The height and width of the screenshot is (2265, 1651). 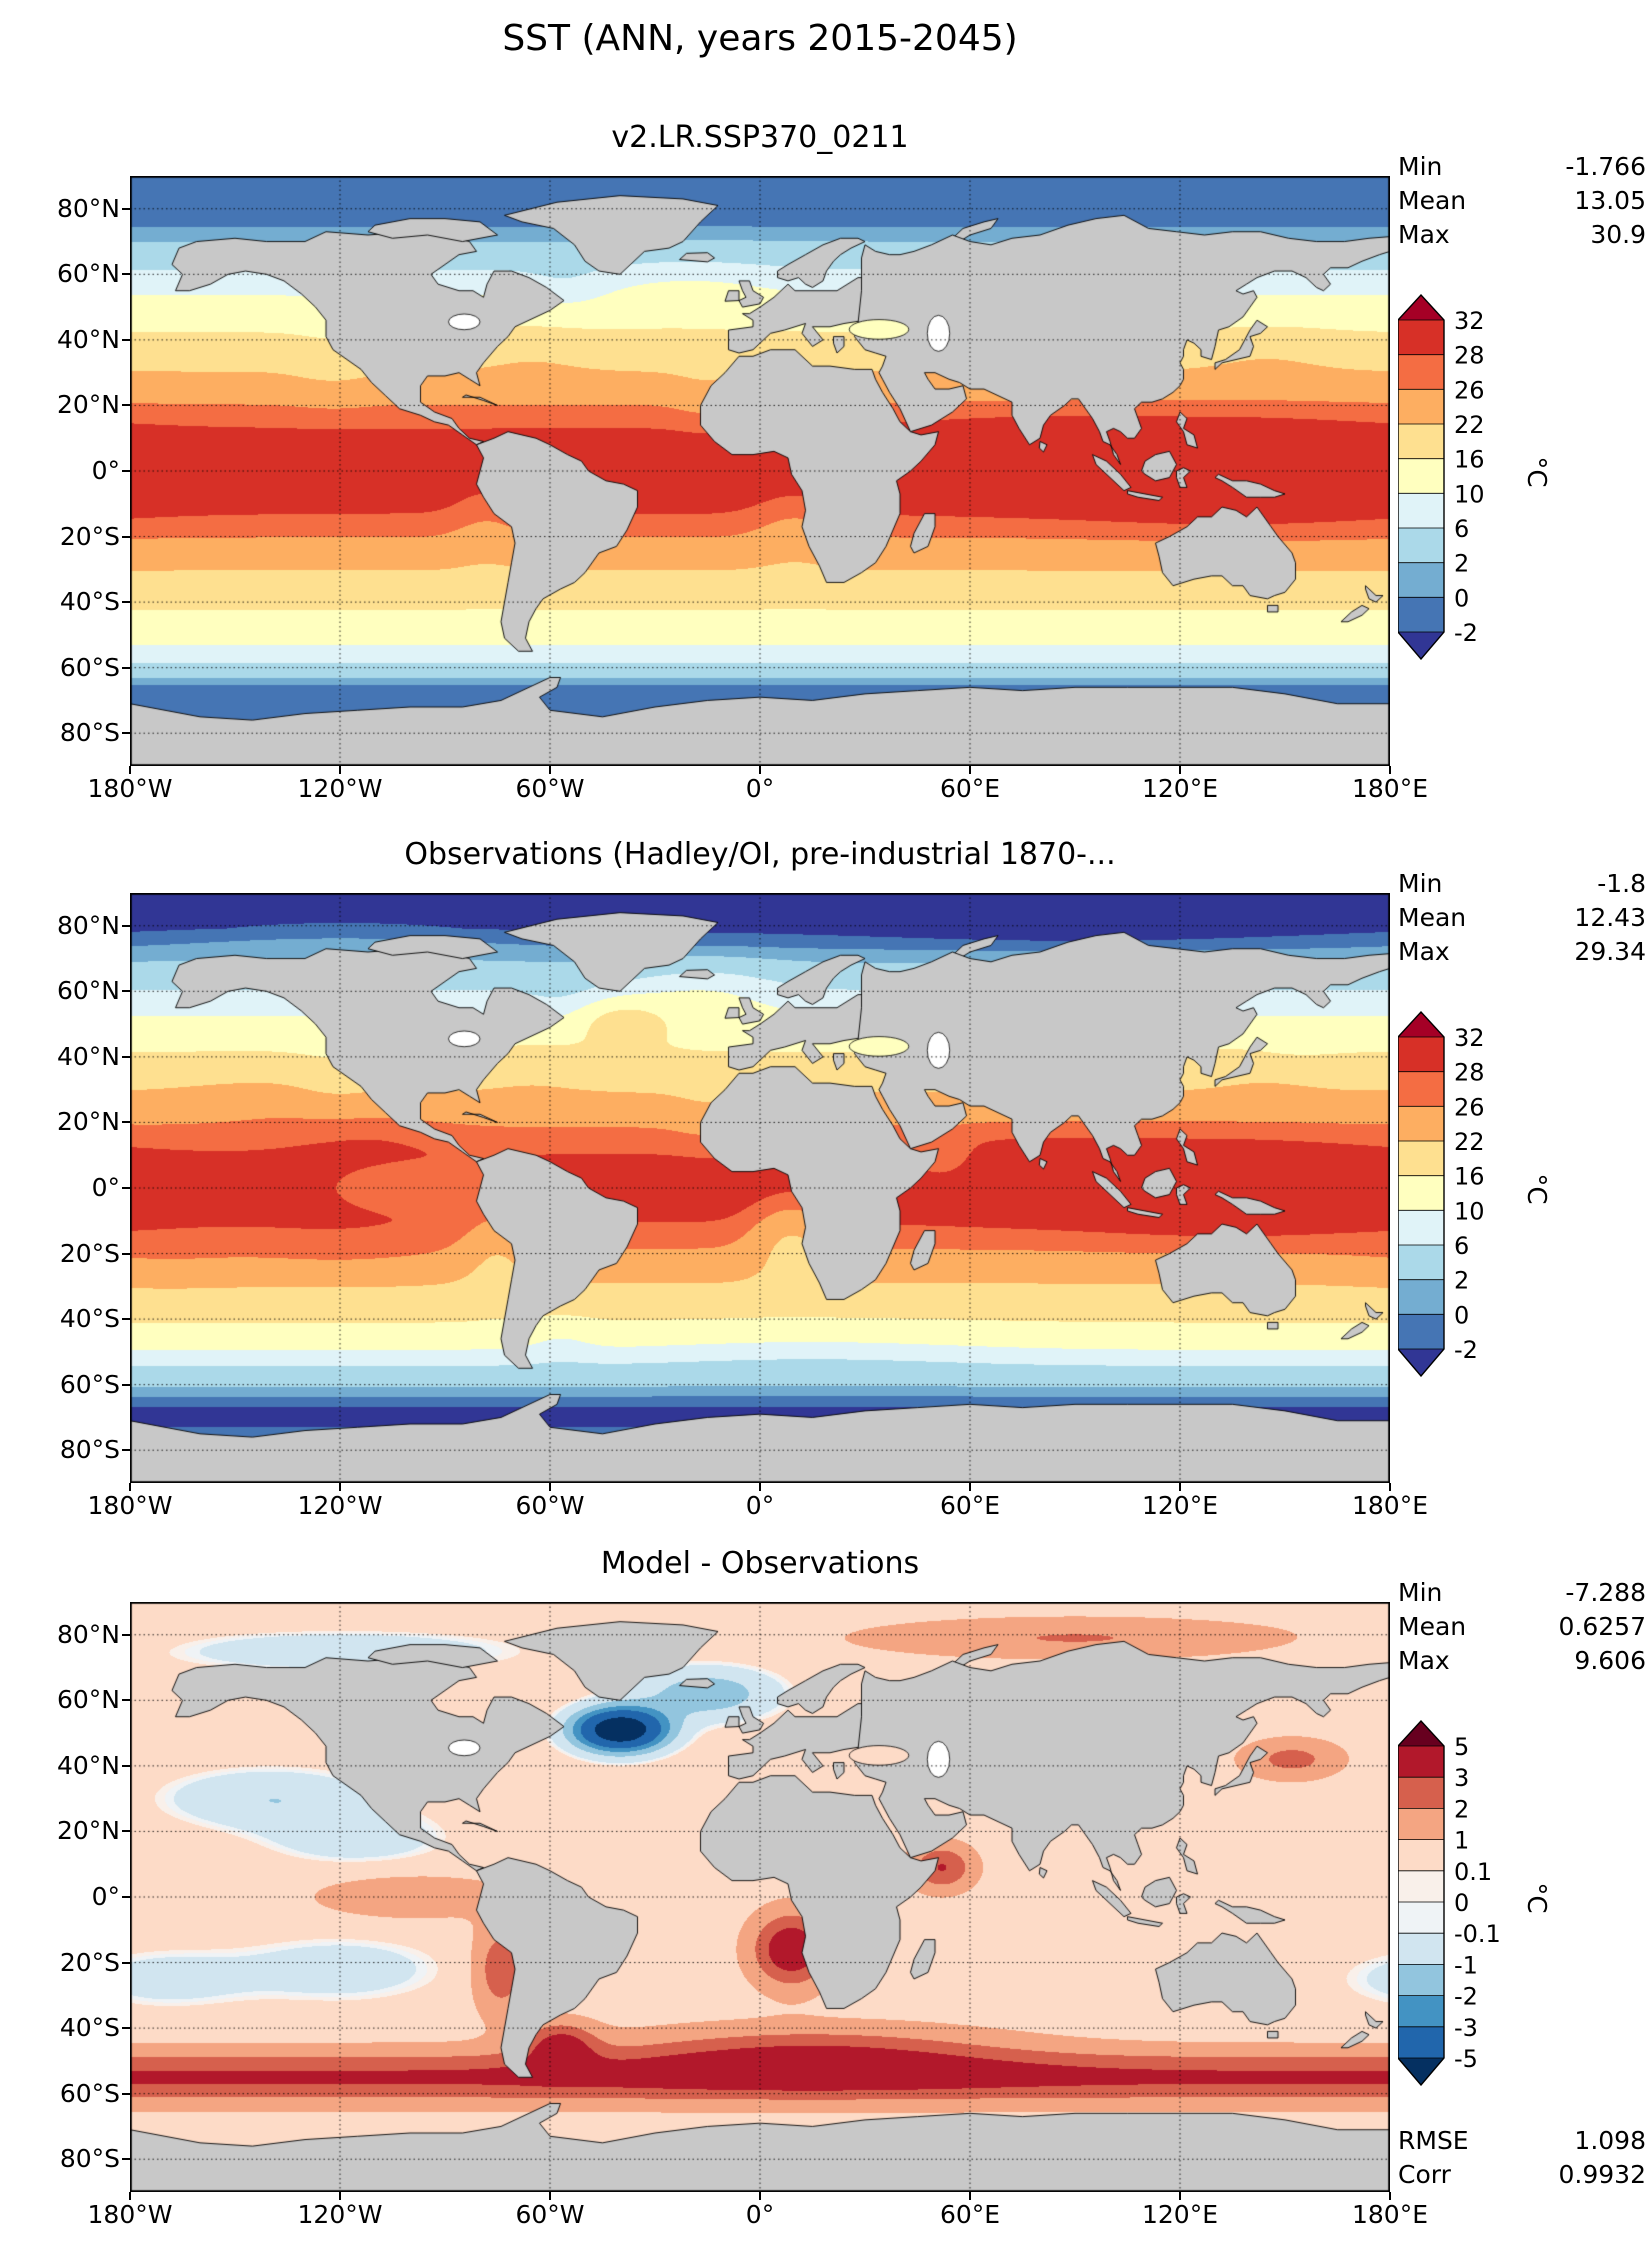 I want to click on colorbar-tick-label: 6, so click(x=1461, y=529).